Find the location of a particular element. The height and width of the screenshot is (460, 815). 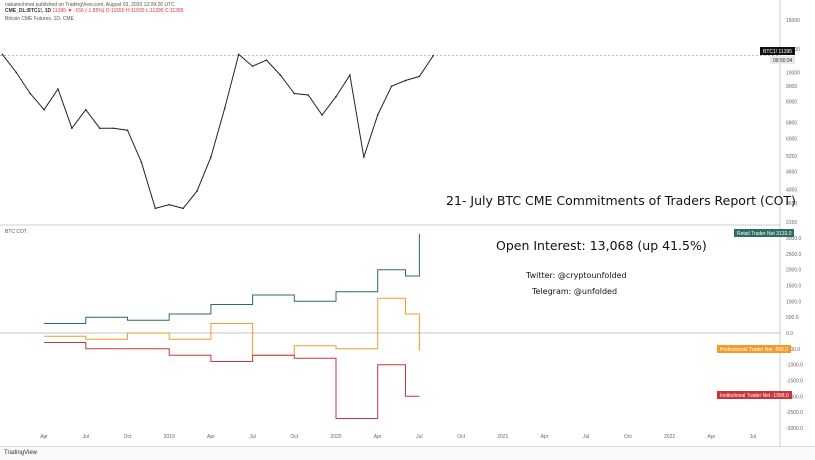

cot-tick-label: 1500.0 is located at coordinates (794, 287).